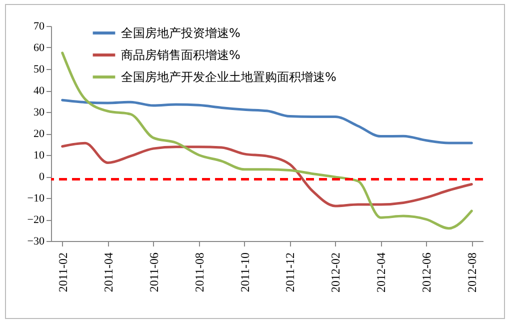 Image resolution: width=513 pixels, height=328 pixels. I want to click on y-tick-label: 40, so click(39, 91).